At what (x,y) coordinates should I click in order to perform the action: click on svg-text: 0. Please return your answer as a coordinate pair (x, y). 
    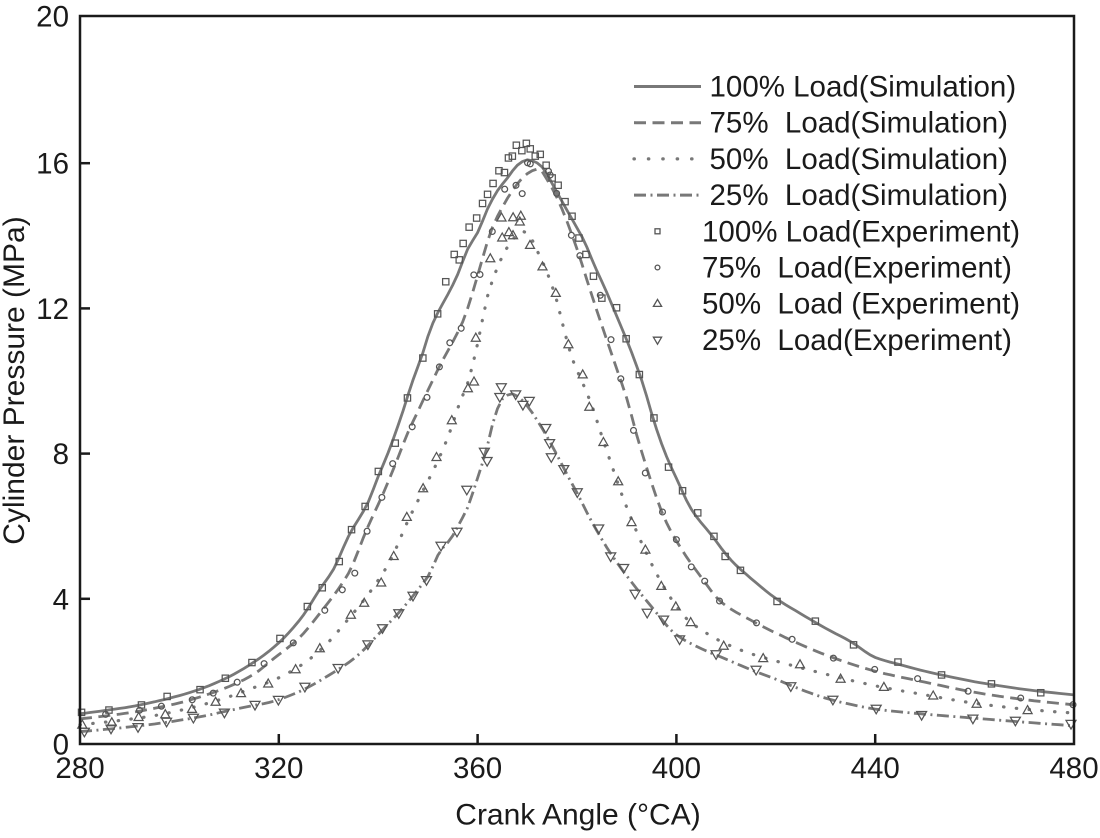
    Looking at the image, I should click on (61, 745).